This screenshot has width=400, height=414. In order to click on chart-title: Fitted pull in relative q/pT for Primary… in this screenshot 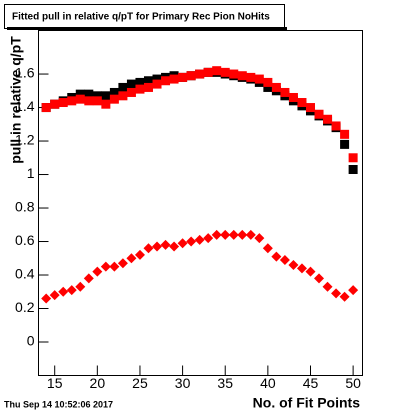, I will do `click(141, 17)`.